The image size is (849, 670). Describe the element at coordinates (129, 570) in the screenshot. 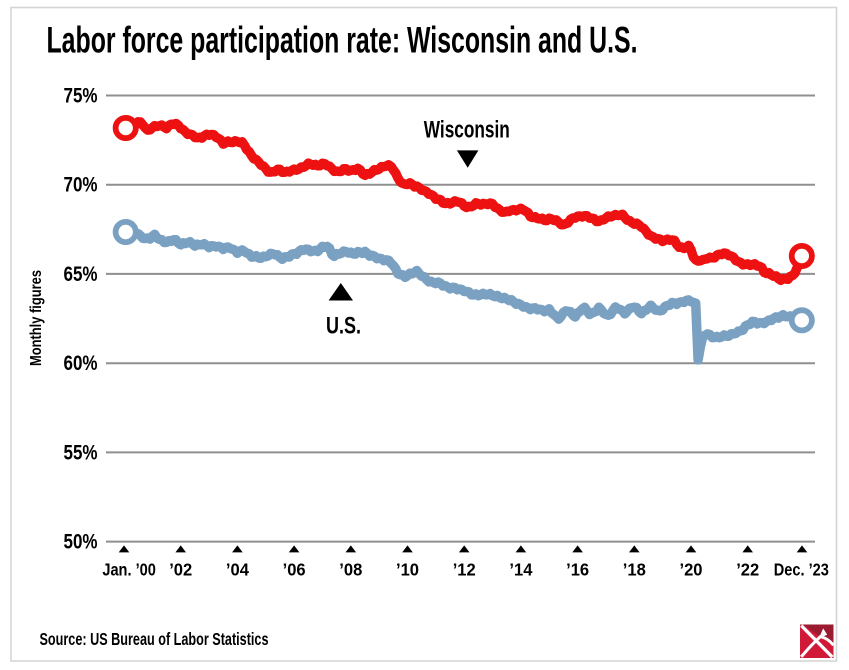

I see `svg-text: Jan. ’00` at that location.